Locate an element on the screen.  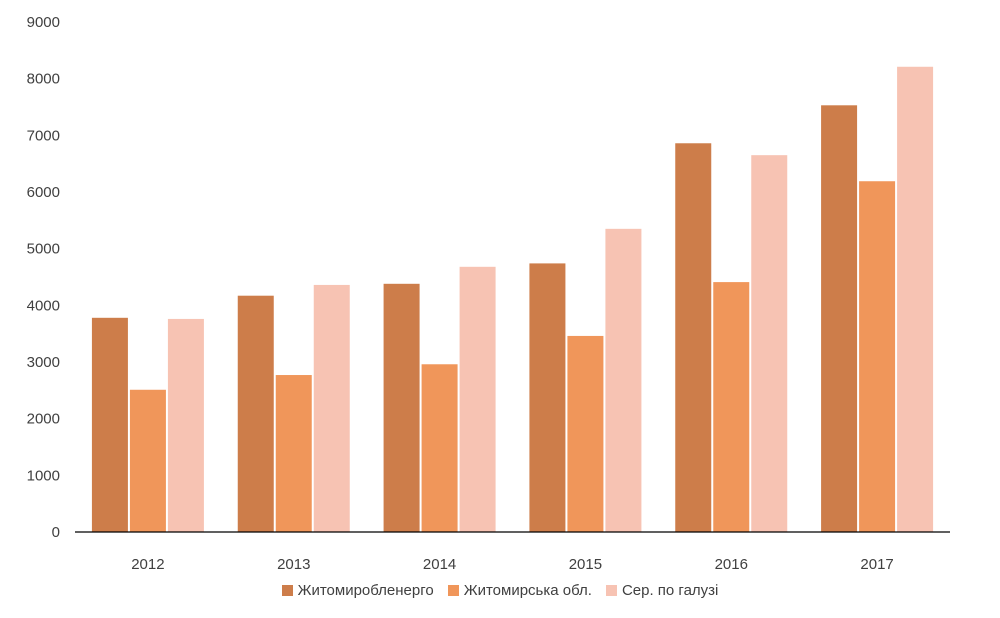
legend-item-series-1: Житомиробленерго is located at coordinates (357, 590).